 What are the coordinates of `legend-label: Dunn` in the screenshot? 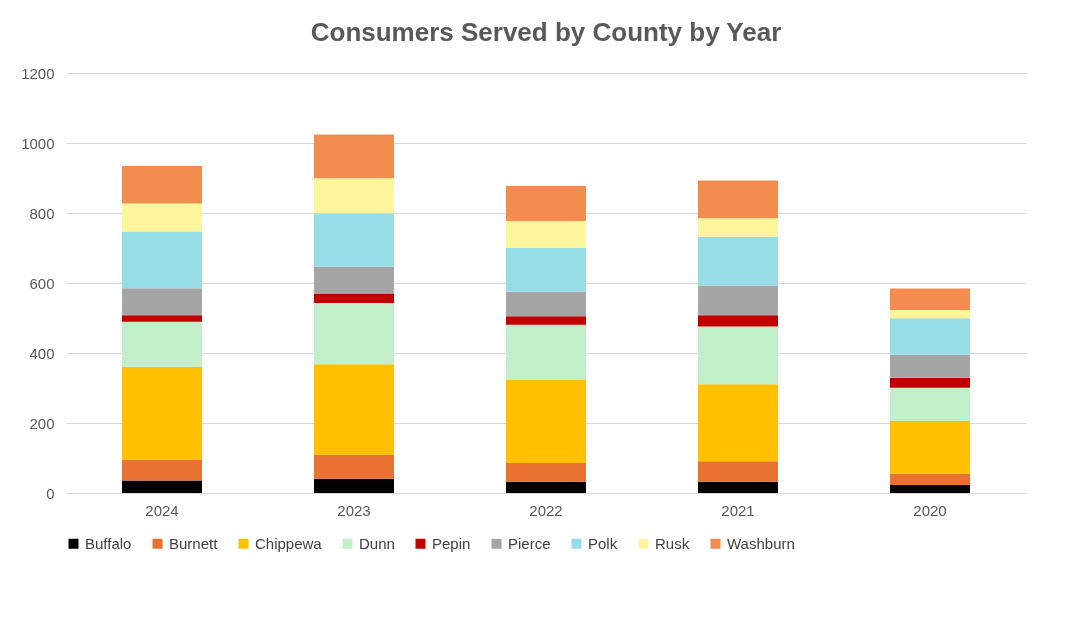 It's located at (377, 543).